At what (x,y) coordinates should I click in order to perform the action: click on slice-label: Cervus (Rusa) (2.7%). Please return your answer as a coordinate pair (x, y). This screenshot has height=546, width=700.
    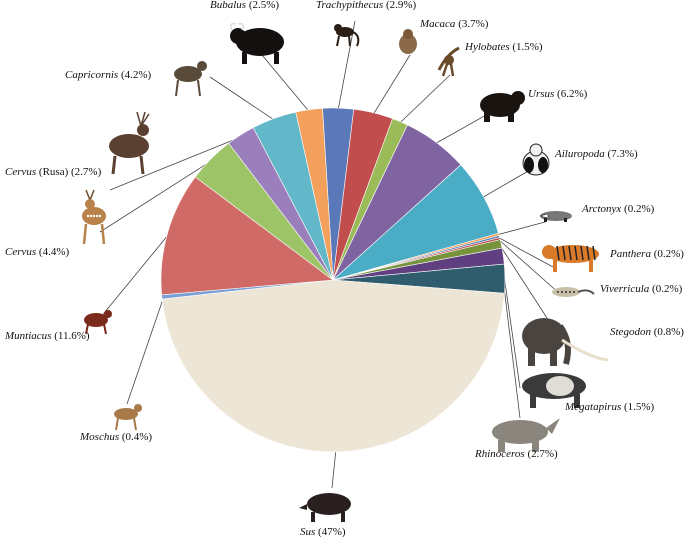
    Looking at the image, I should click on (53, 172).